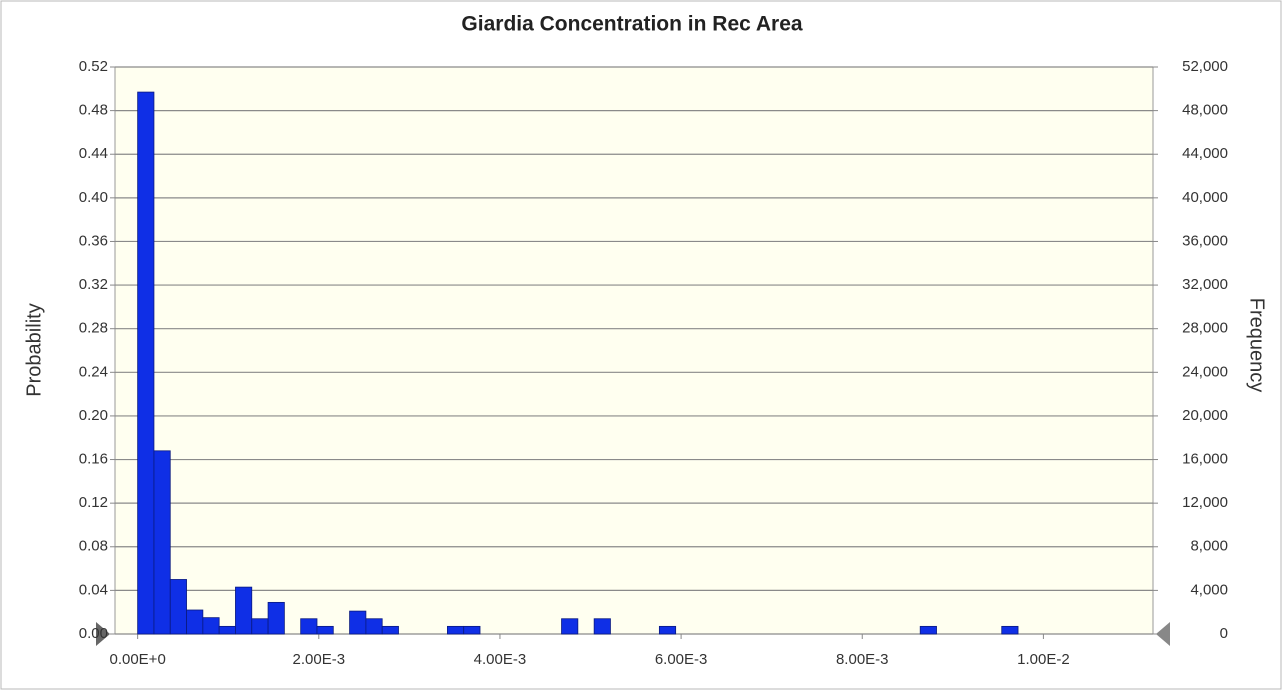 This screenshot has height=691, width=1283. What do you see at coordinates (137, 659) in the screenshot?
I see `x-tick-label: 0.00E+0` at bounding box center [137, 659].